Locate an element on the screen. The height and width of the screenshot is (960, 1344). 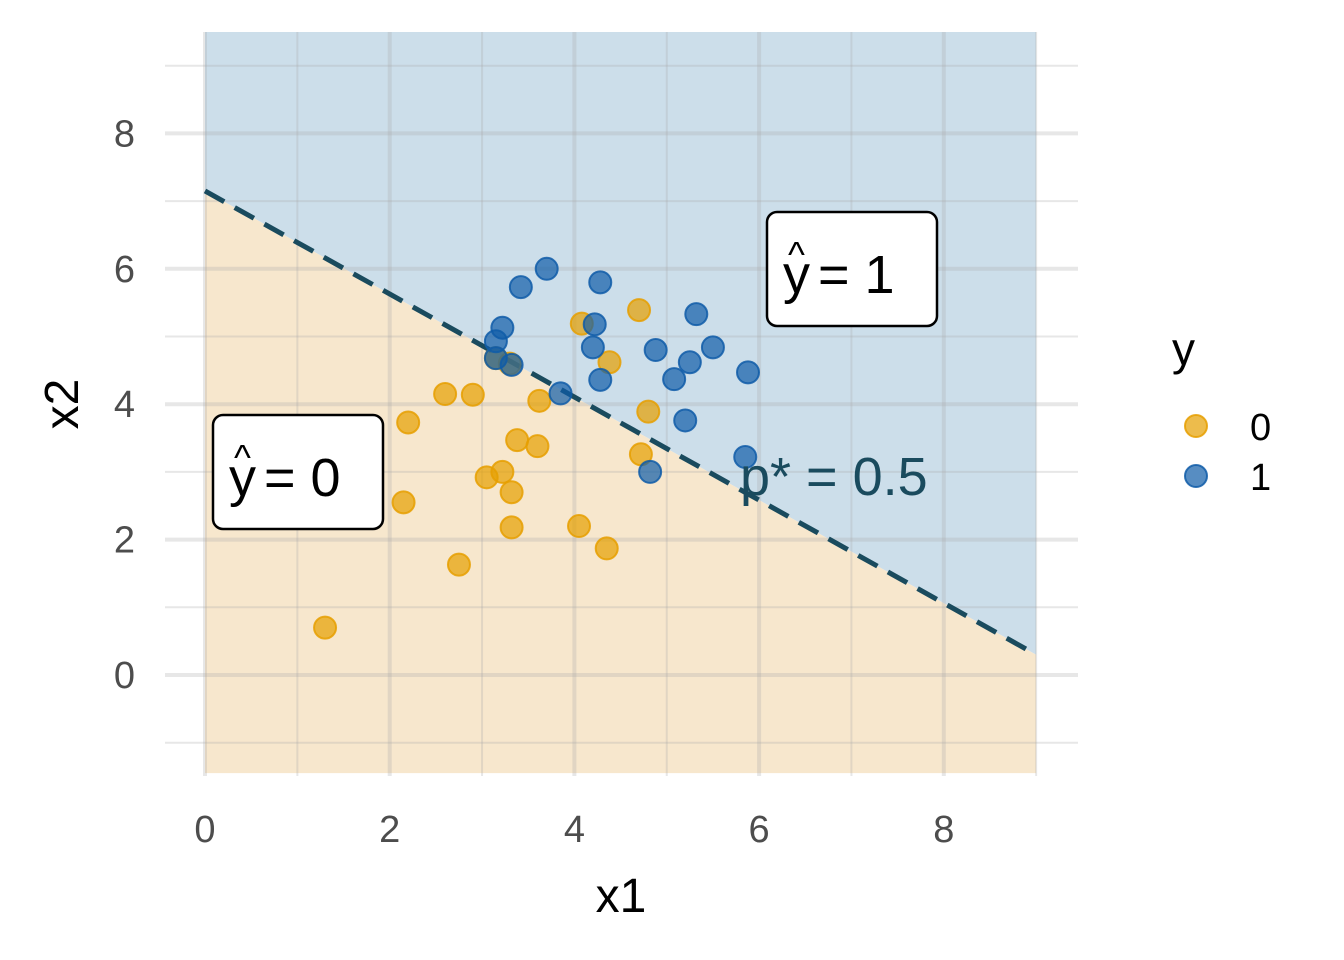
threshold-label: p* = 0.5 is located at coordinates (834, 477).